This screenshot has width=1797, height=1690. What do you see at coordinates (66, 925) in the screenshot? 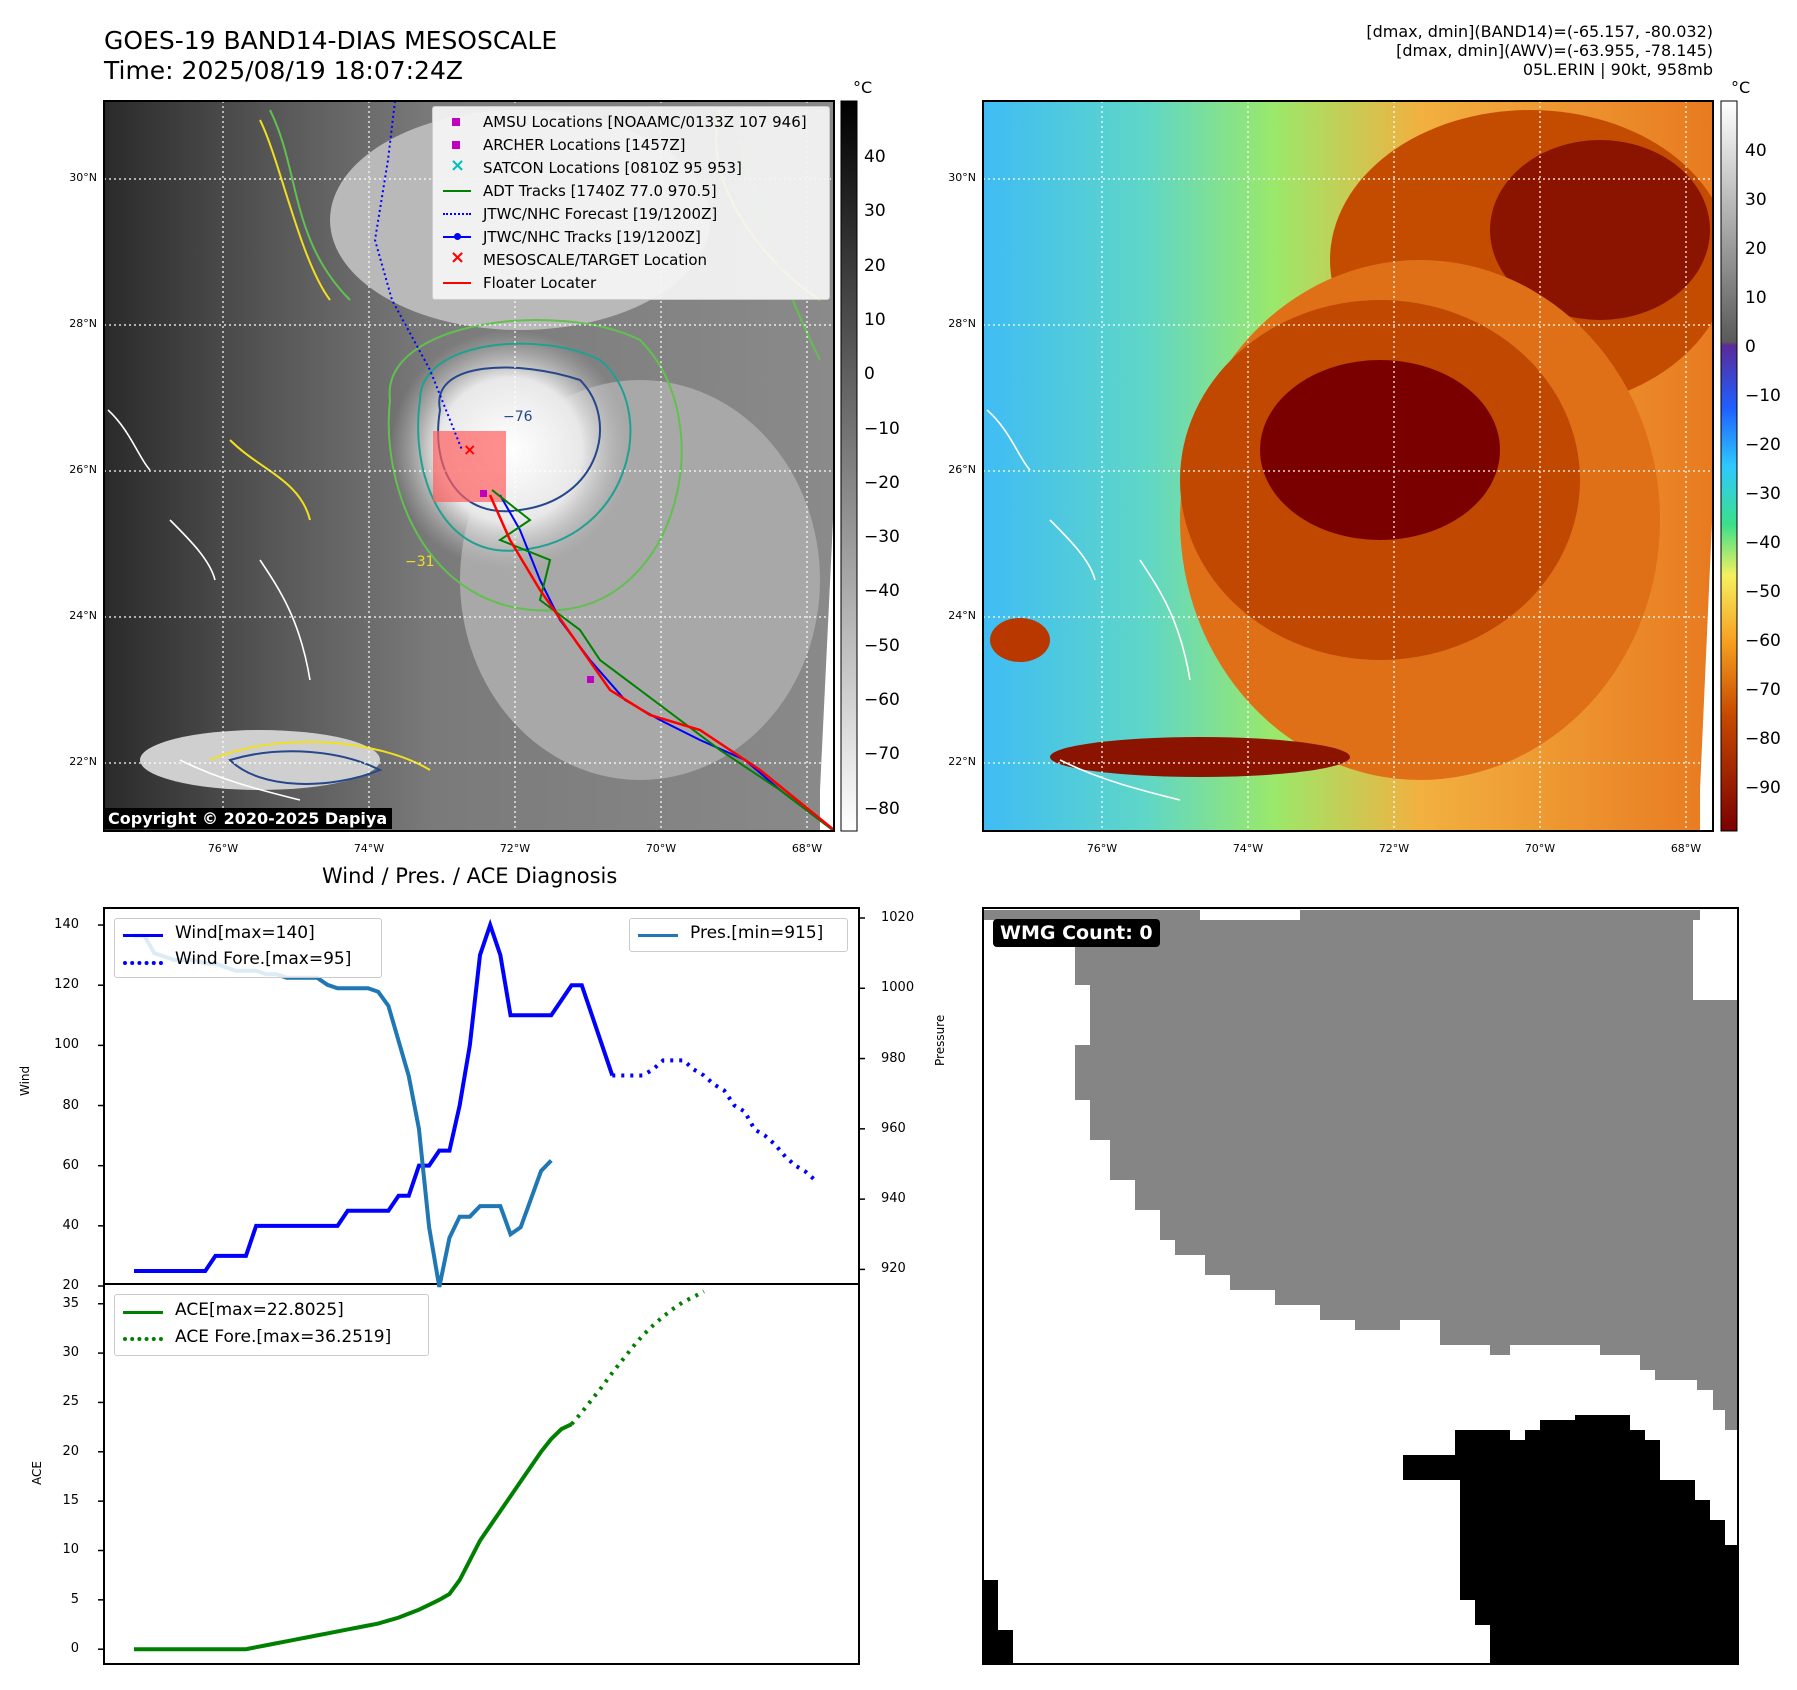
I see `wind-tick-label: 140` at bounding box center [66, 925].